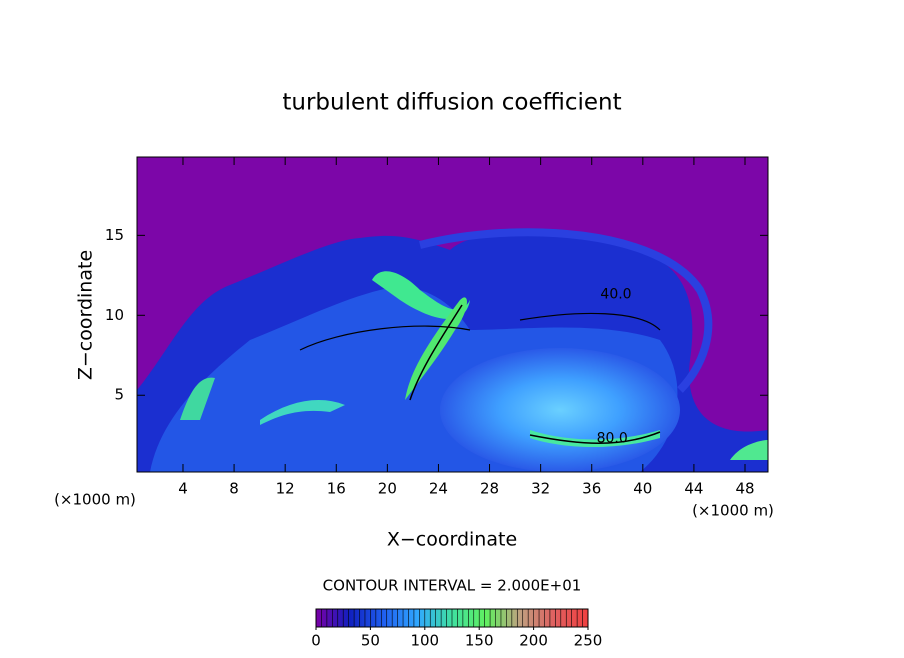 This screenshot has width=904, height=658. Describe the element at coordinates (693, 489) in the screenshot. I see `x-tick-label: 44` at that location.